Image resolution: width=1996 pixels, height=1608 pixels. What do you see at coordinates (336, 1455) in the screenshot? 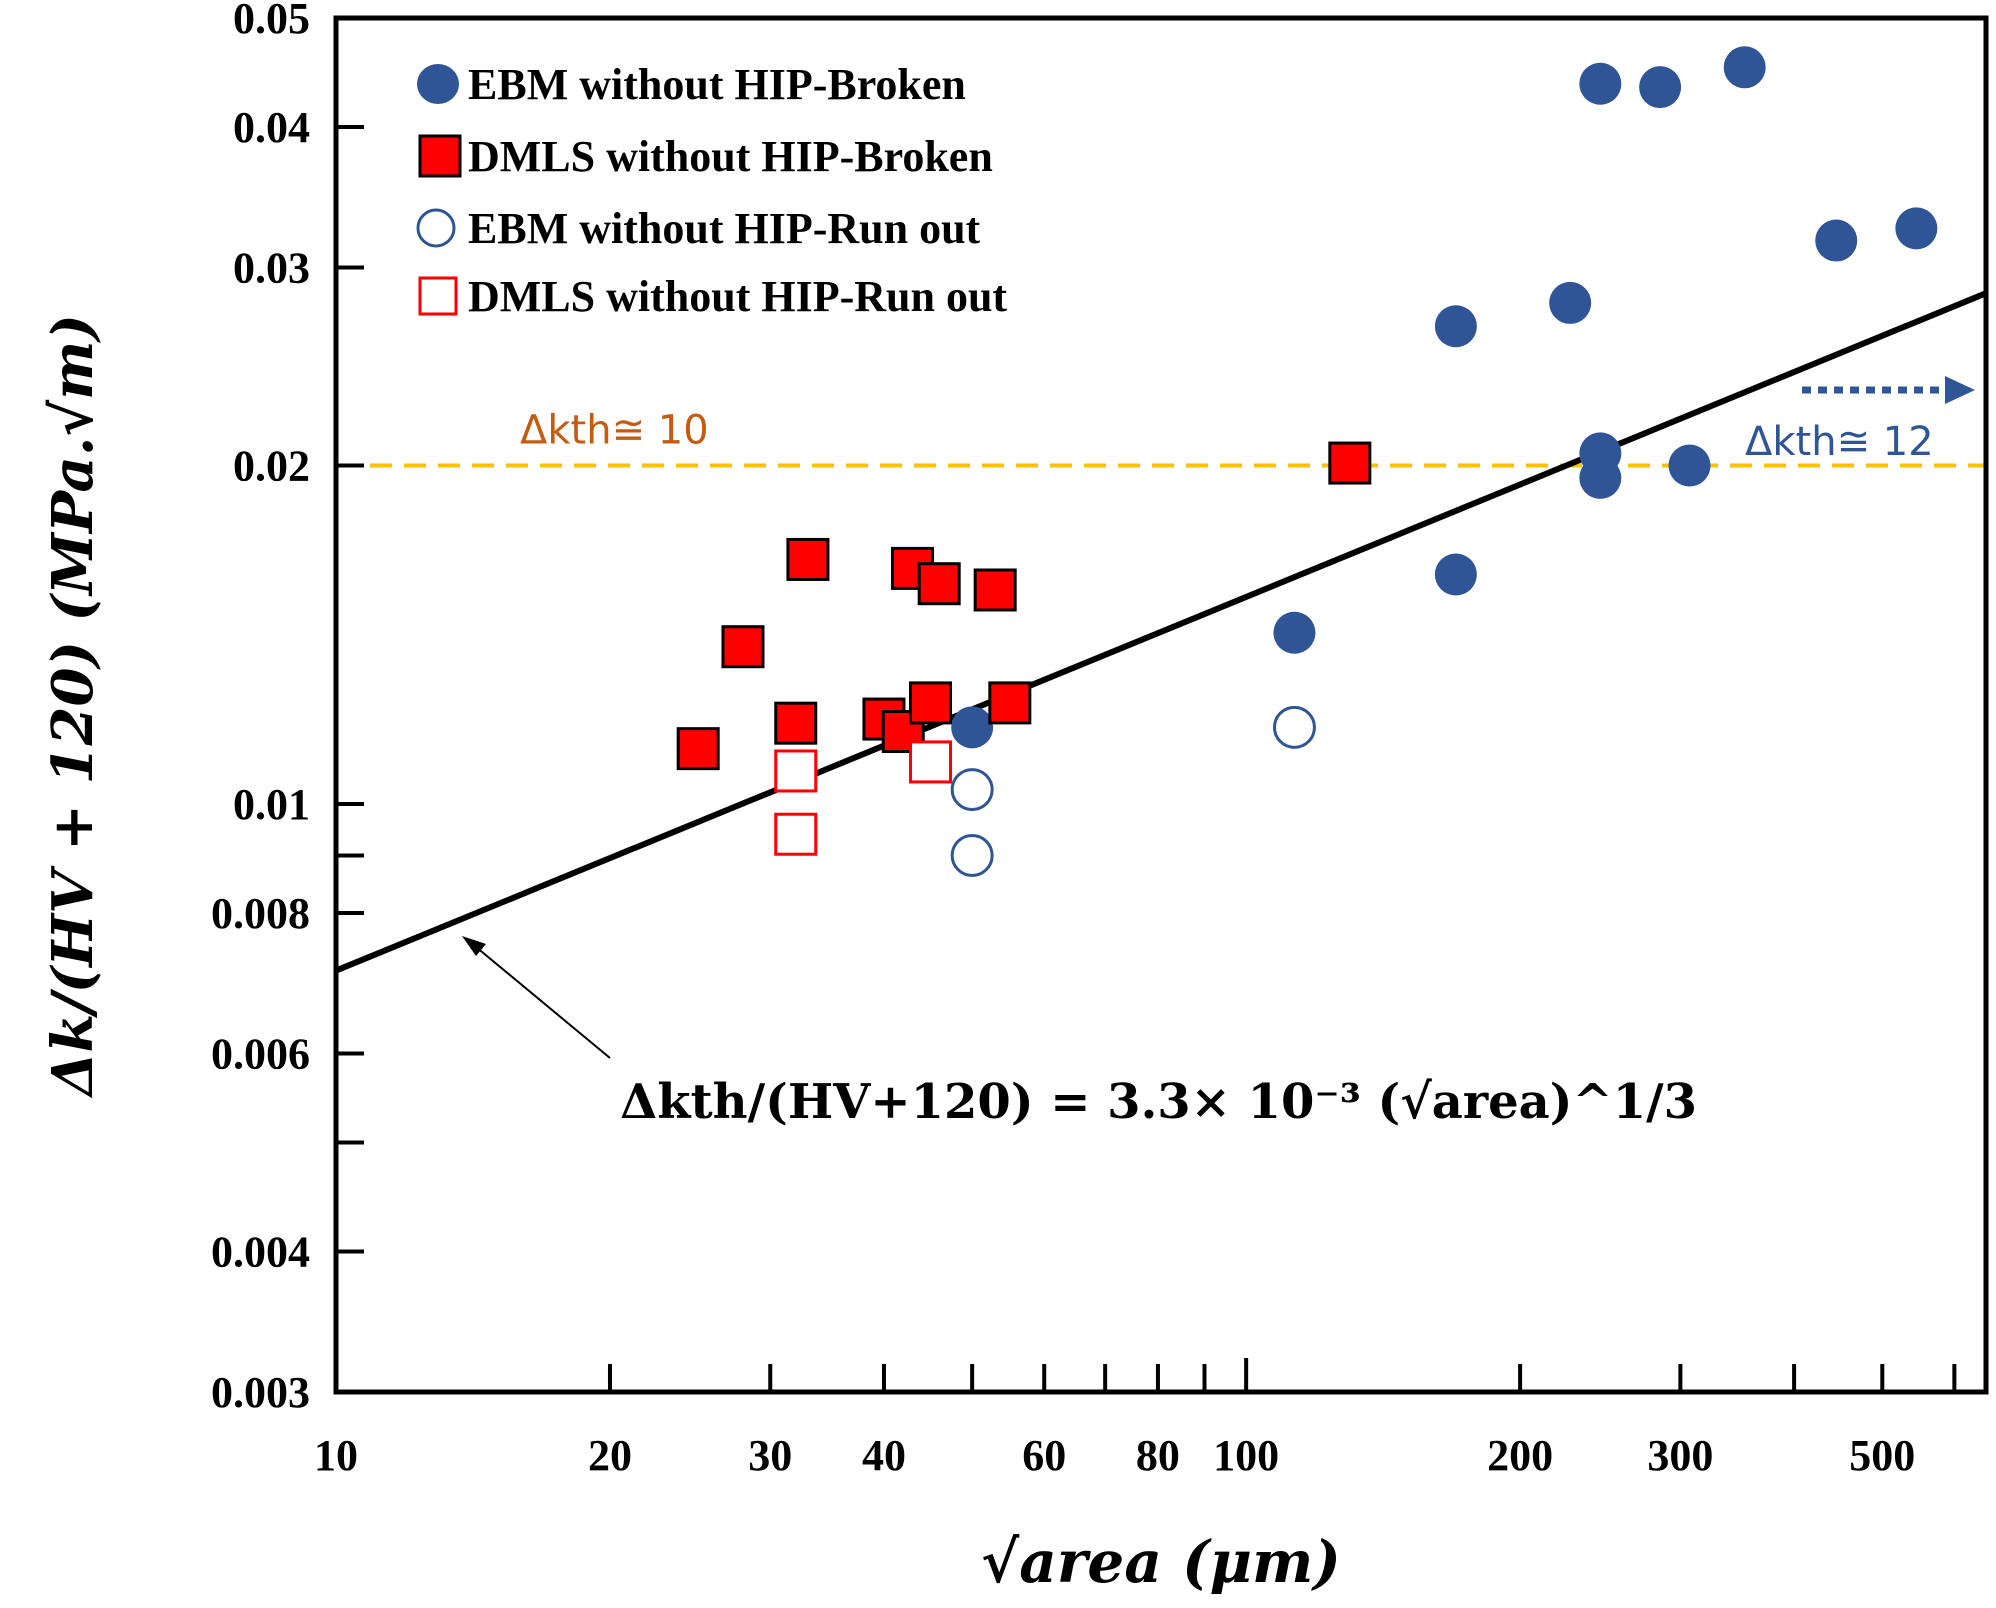
I see `x-tick-label: 10` at bounding box center [336, 1455].